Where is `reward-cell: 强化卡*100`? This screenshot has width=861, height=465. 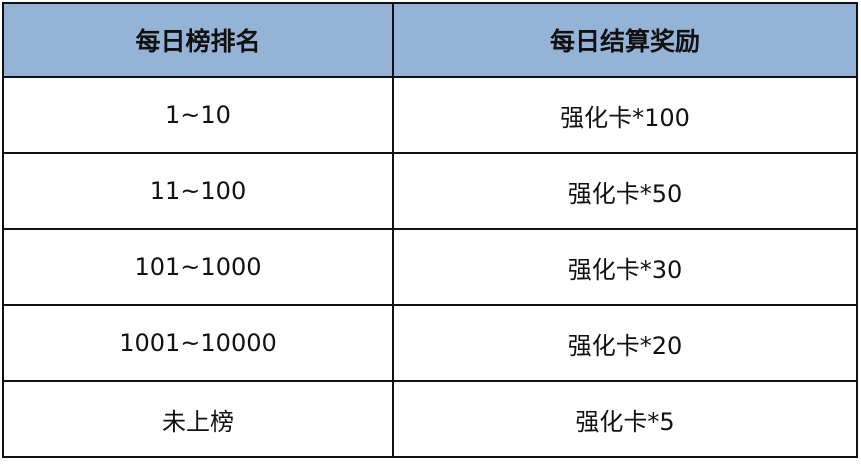 reward-cell: 强化卡*100 is located at coordinates (625, 115).